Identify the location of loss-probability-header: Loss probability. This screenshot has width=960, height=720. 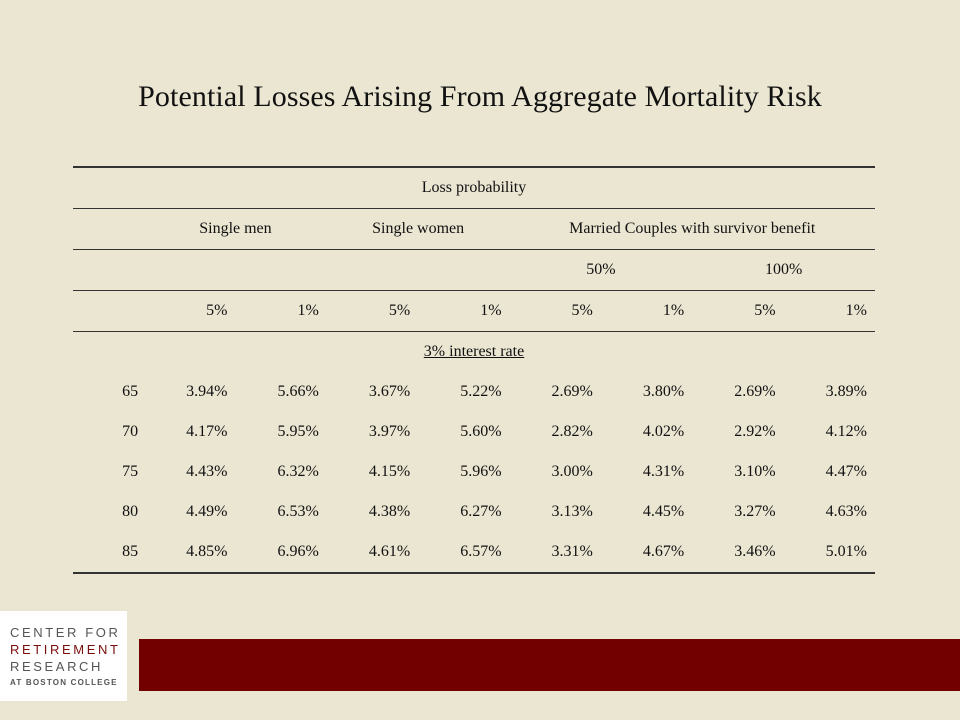
(474, 187).